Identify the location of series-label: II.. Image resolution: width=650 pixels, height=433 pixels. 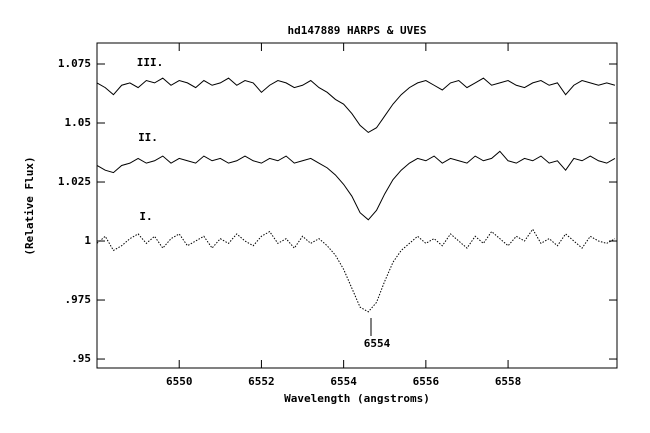
(148, 137).